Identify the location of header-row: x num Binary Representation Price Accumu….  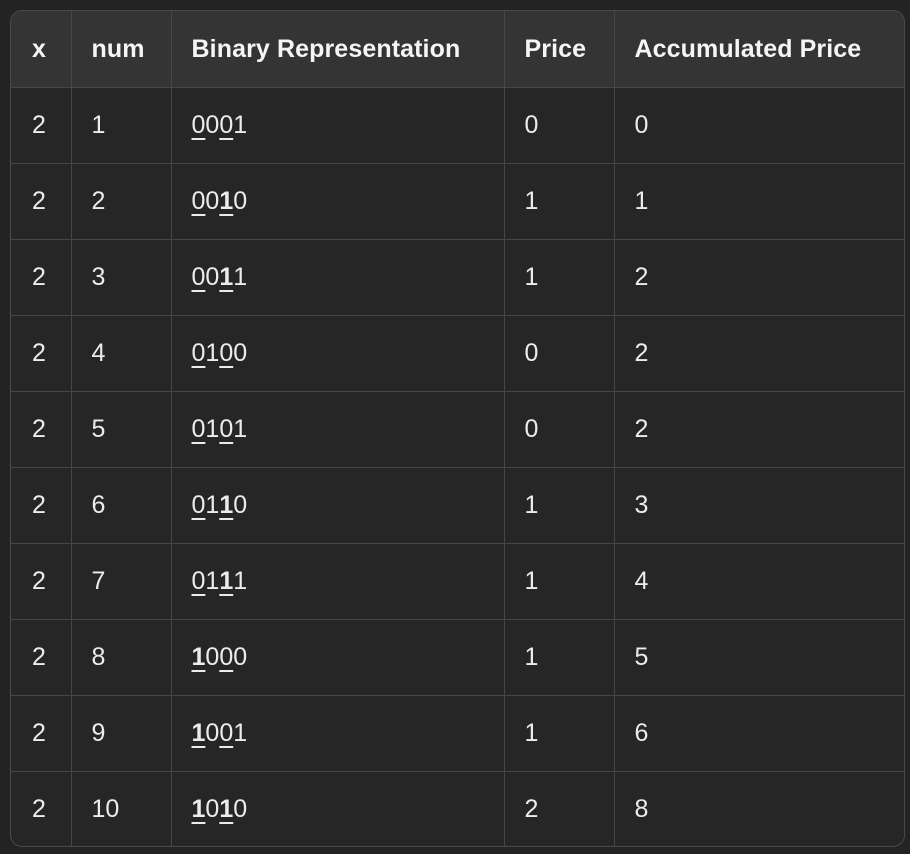
(457, 49).